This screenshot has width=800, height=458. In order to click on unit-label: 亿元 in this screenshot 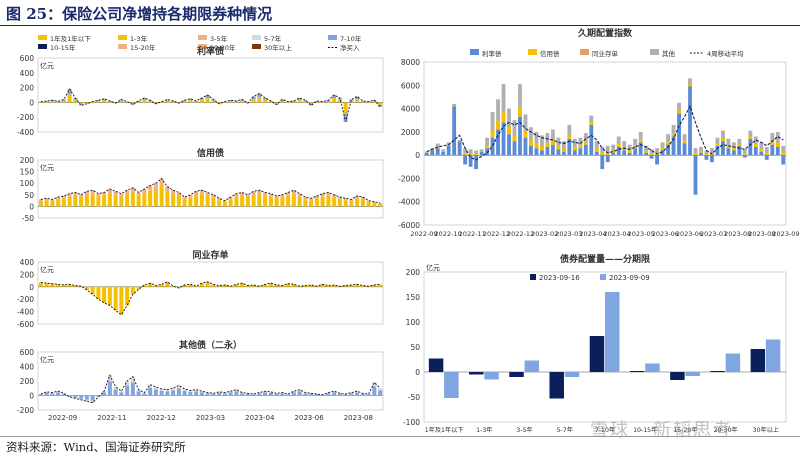, I will do `click(47, 269)`.